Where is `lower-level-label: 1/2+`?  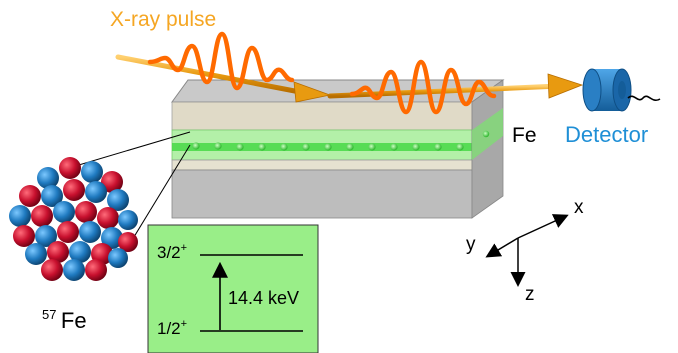
lower-level-label: 1/2+ is located at coordinates (172, 328).